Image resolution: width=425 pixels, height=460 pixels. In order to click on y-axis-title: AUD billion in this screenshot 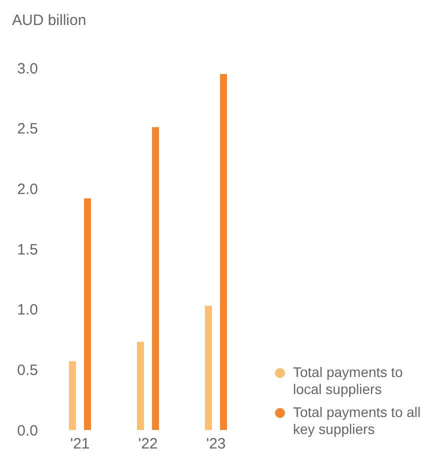, I will do `click(49, 20)`.